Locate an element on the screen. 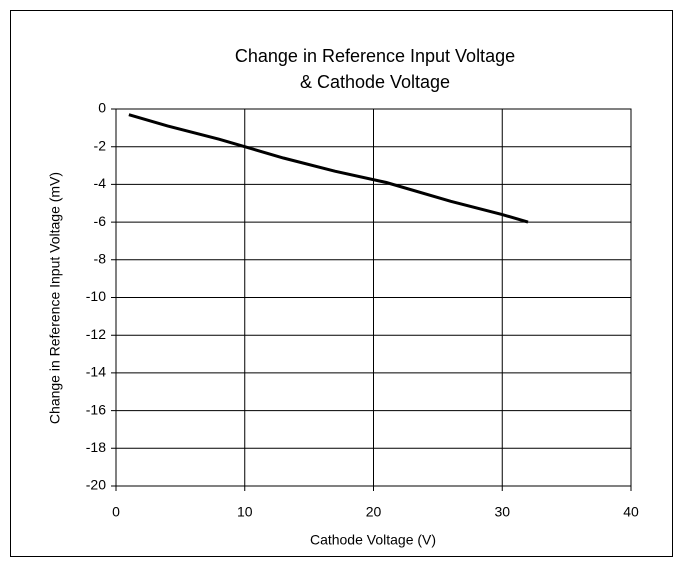 This screenshot has width=683, height=567. y-tick-label: -10 is located at coordinates (96, 296).